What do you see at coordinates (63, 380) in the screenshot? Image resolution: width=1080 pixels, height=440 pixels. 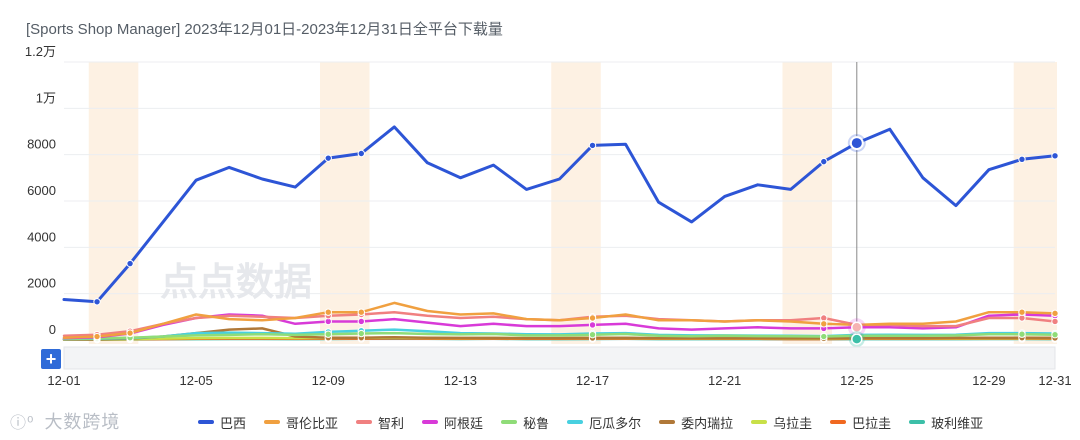 I see `x-tick-label: 12-01` at bounding box center [63, 380].